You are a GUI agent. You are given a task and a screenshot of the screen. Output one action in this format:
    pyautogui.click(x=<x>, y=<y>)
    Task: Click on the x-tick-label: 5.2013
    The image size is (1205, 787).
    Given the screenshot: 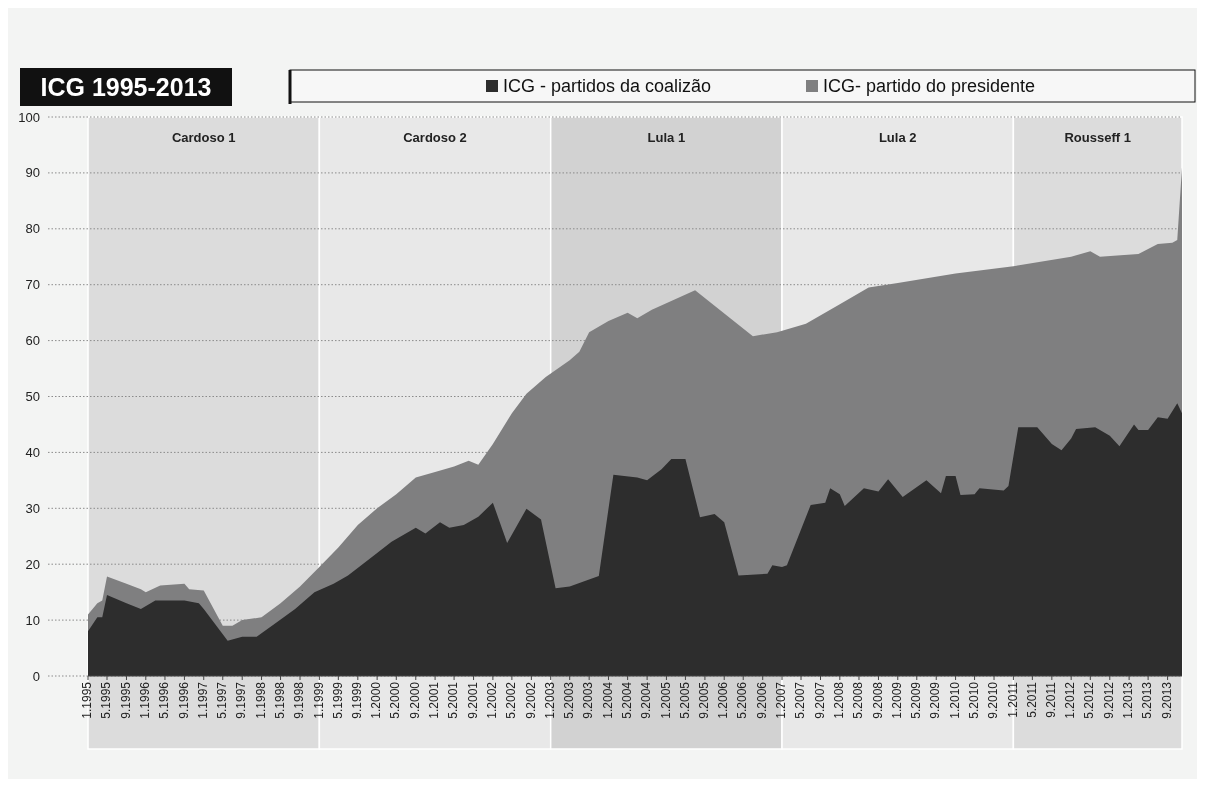 What is the action you would take?
    pyautogui.click(x=1147, y=700)
    